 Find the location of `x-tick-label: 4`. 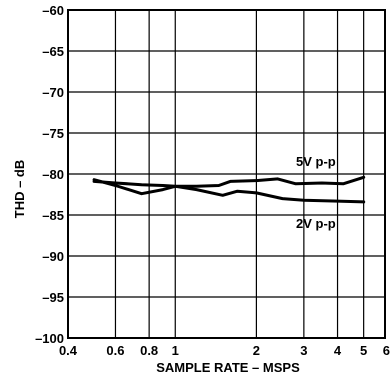

x-tick-label: 4 is located at coordinates (338, 350).